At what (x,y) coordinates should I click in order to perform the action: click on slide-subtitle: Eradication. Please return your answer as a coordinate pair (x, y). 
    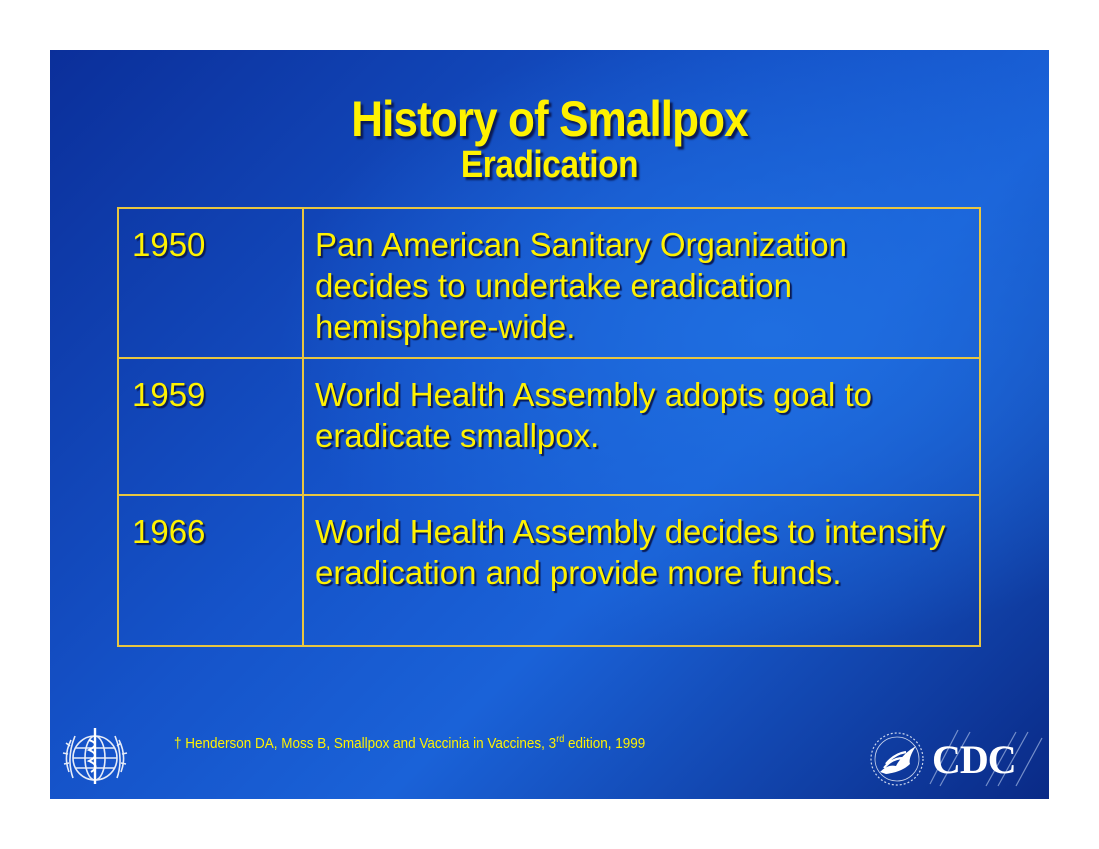
    Looking at the image, I should click on (549, 165).